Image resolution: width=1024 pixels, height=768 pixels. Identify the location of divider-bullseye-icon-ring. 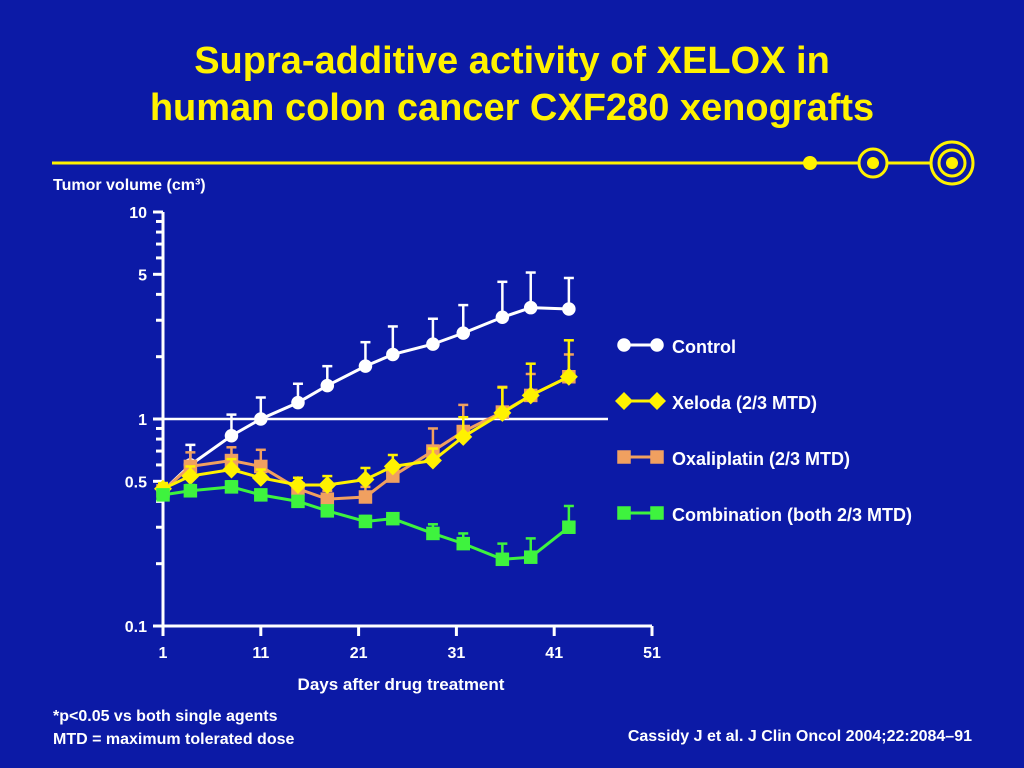
(952, 163).